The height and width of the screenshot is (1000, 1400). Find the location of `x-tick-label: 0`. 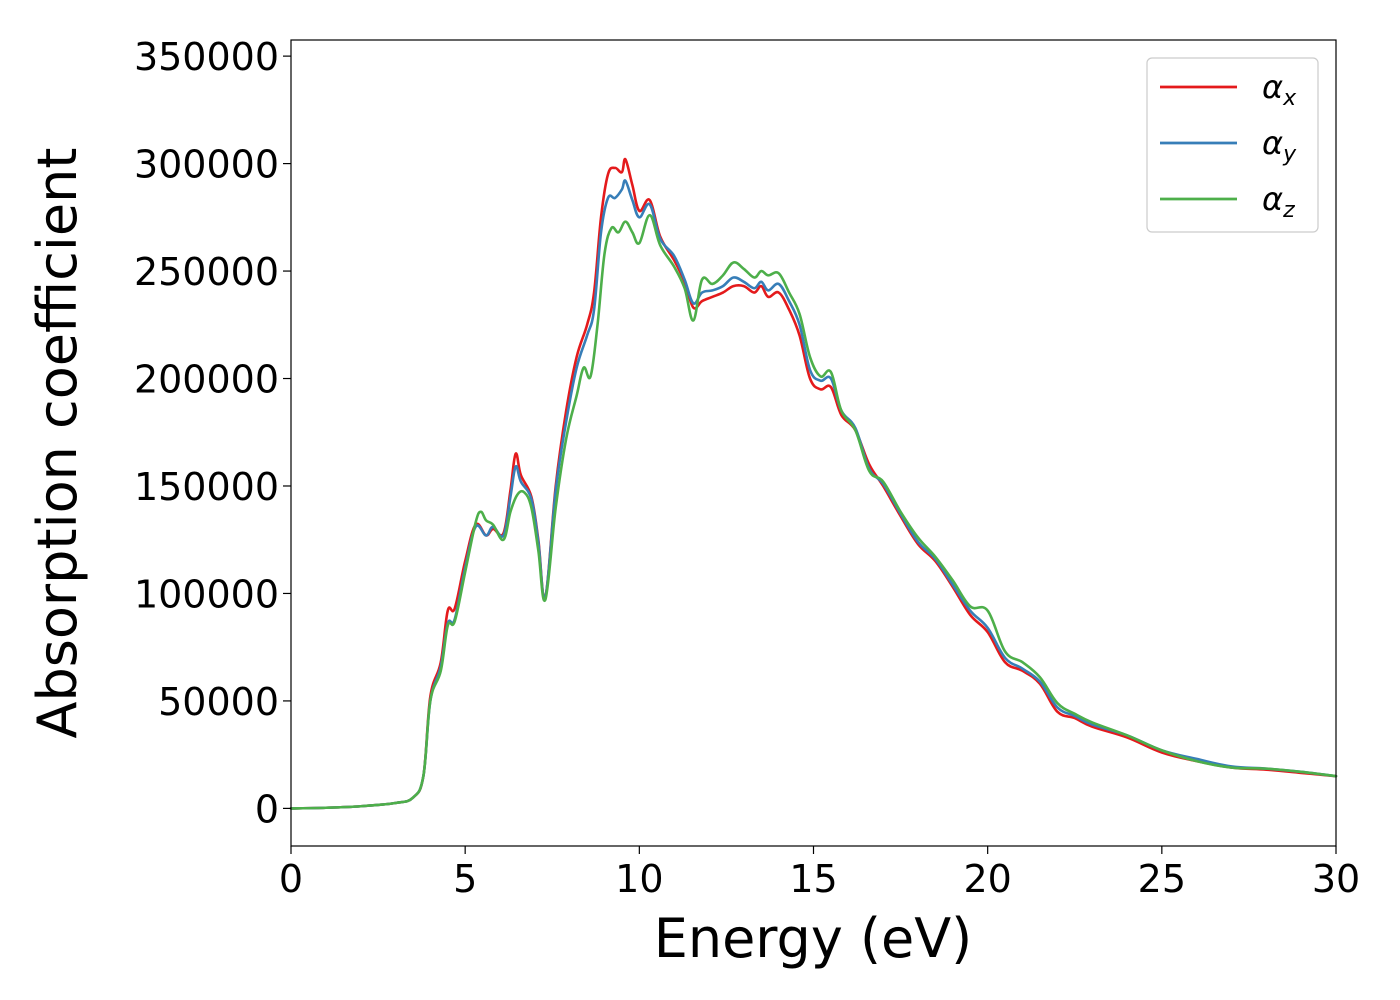

x-tick-label: 0 is located at coordinates (291, 879).